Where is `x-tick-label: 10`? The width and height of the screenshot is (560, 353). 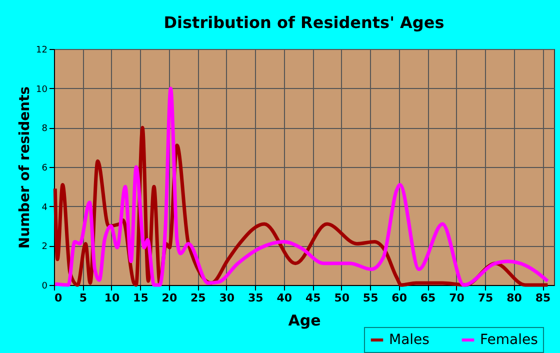 x-tick-label: 10 is located at coordinates (112, 298).